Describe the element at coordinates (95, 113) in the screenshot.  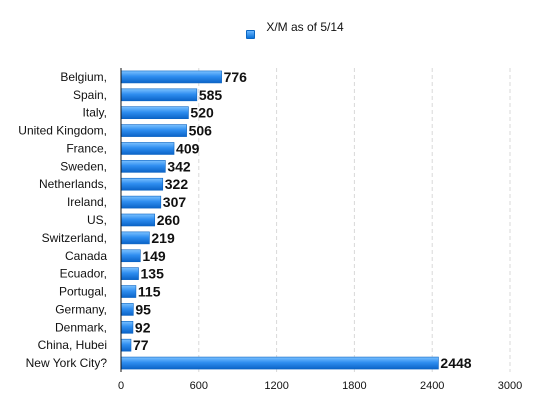
I see `category-label: Italy,` at that location.